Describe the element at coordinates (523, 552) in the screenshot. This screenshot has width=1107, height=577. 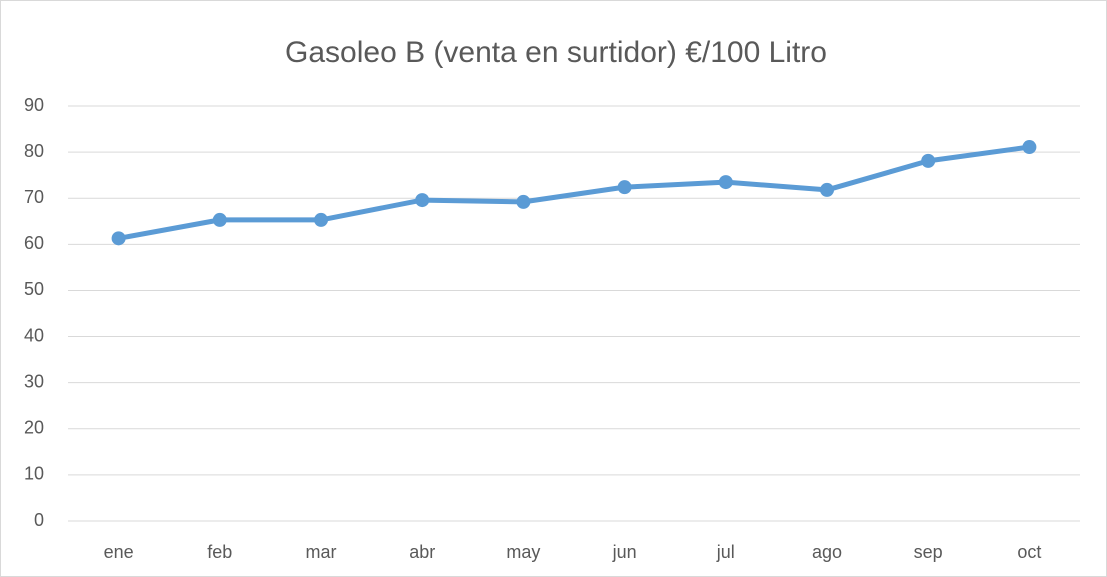
I see `x-tick-label: may` at that location.